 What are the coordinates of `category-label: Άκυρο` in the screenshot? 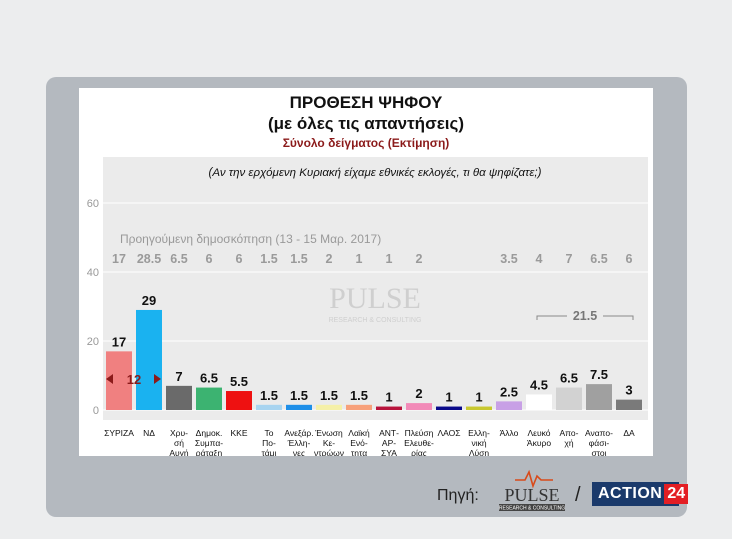 It's located at (539, 443).